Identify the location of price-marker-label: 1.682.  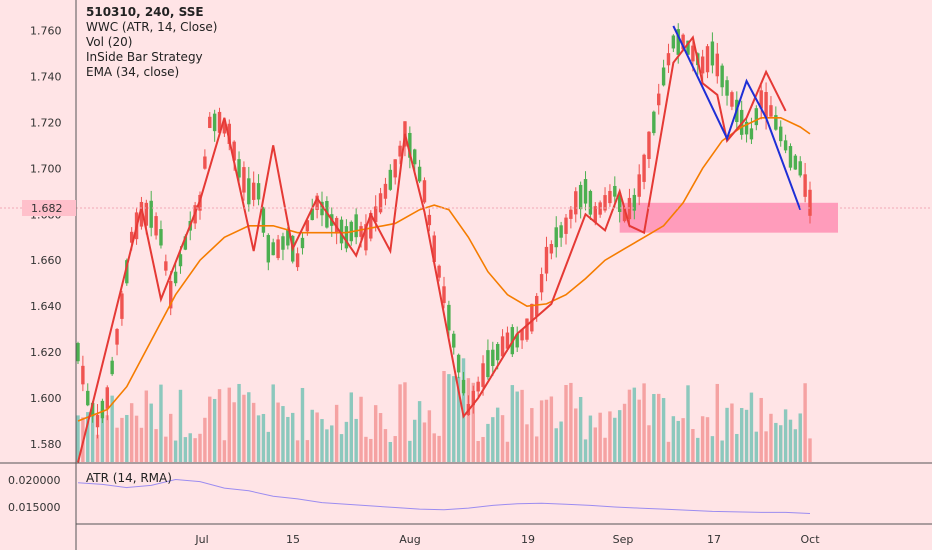
(47, 208).